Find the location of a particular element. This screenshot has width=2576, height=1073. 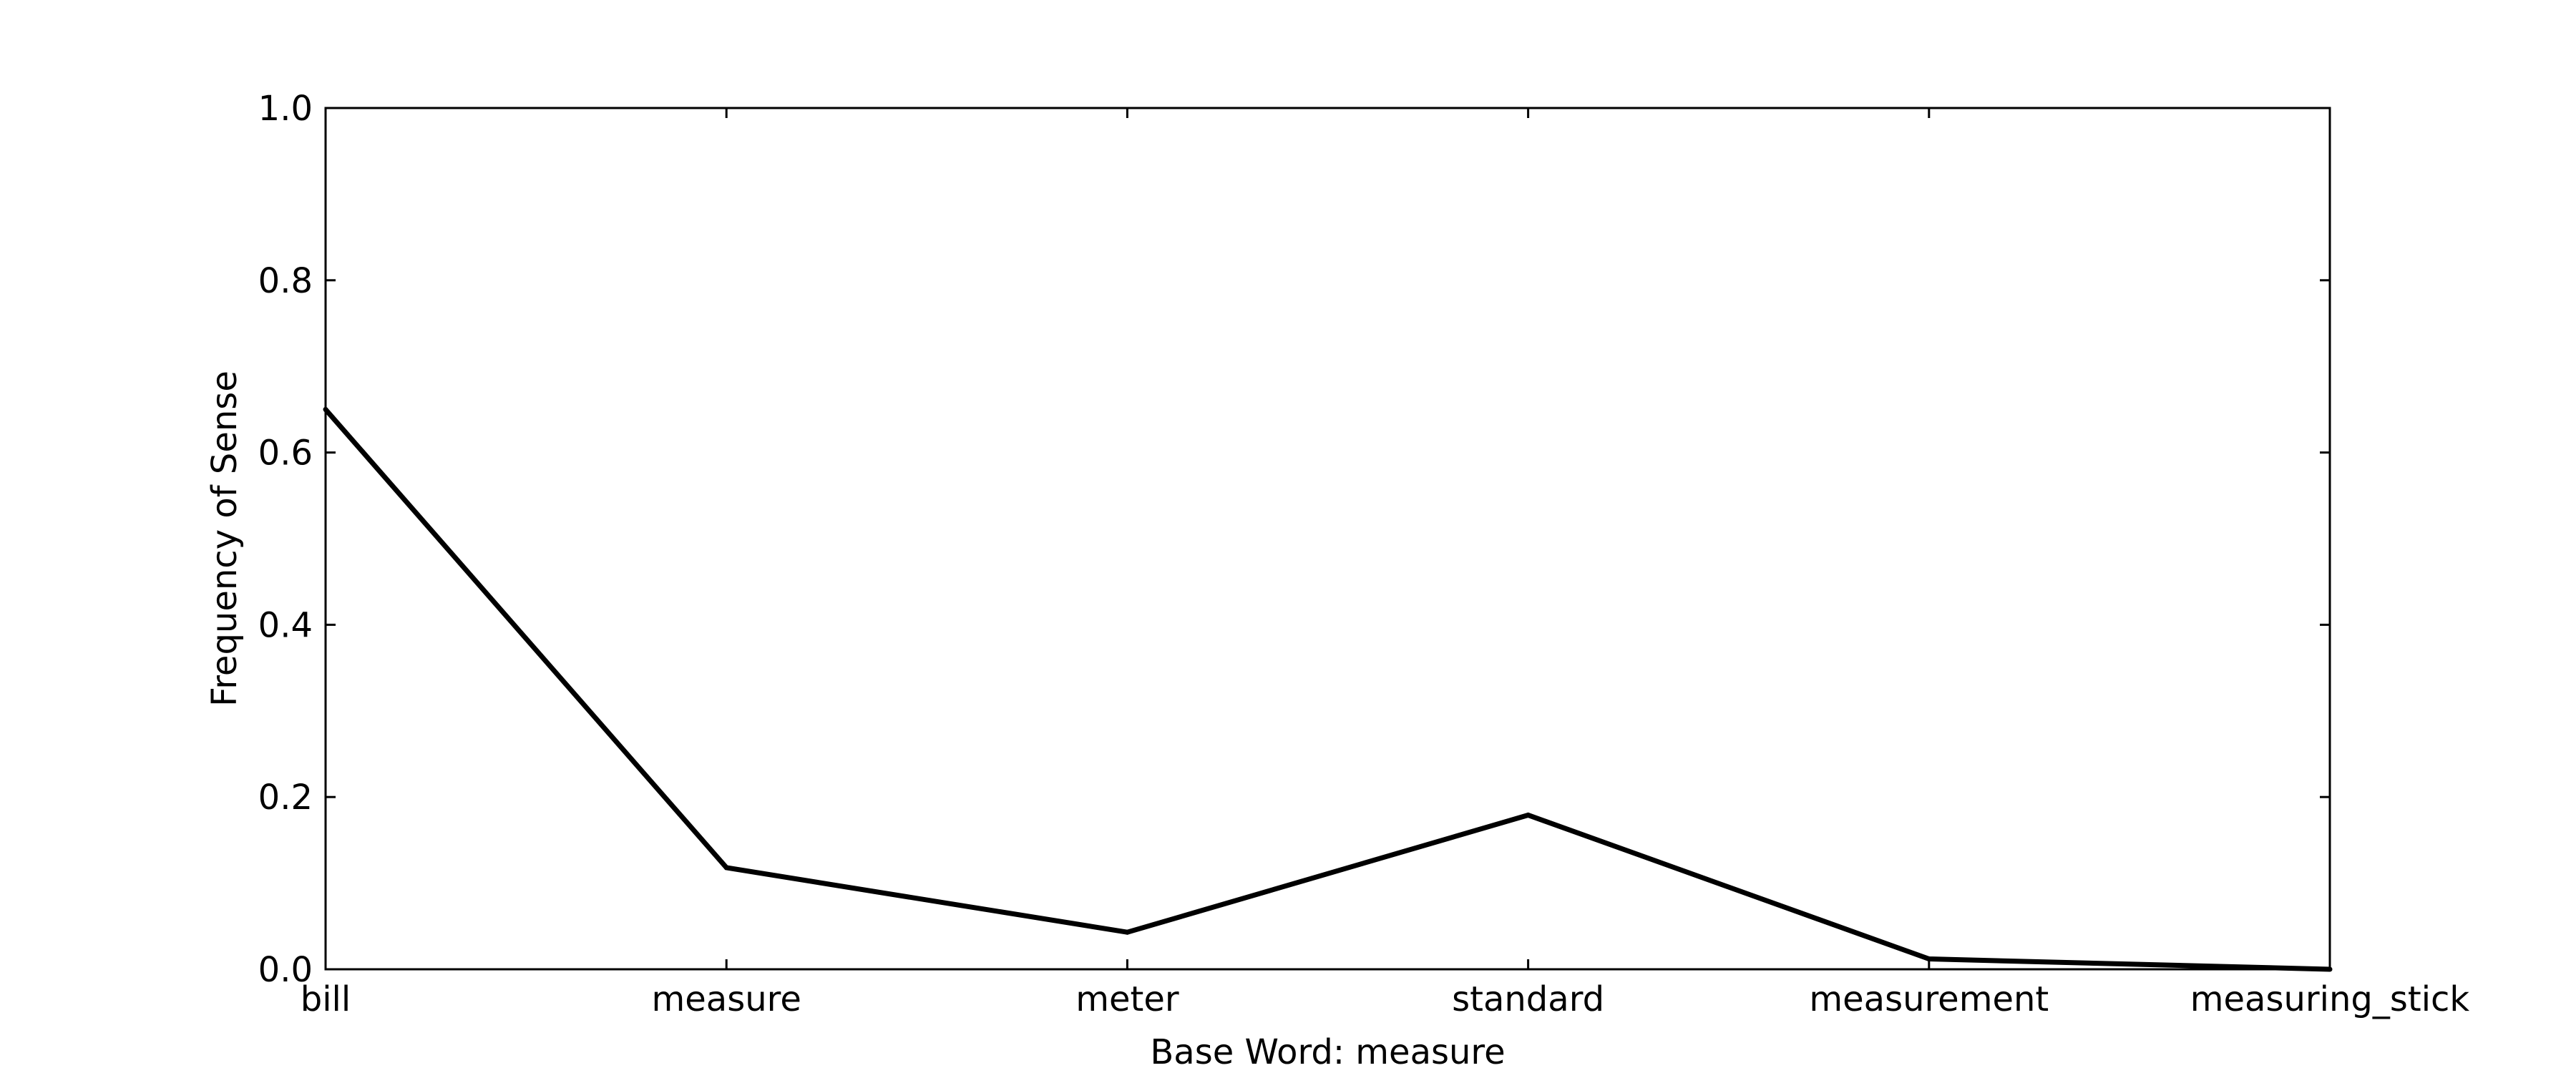

y-axis-title: Frequency of Sense is located at coordinates (225, 539).